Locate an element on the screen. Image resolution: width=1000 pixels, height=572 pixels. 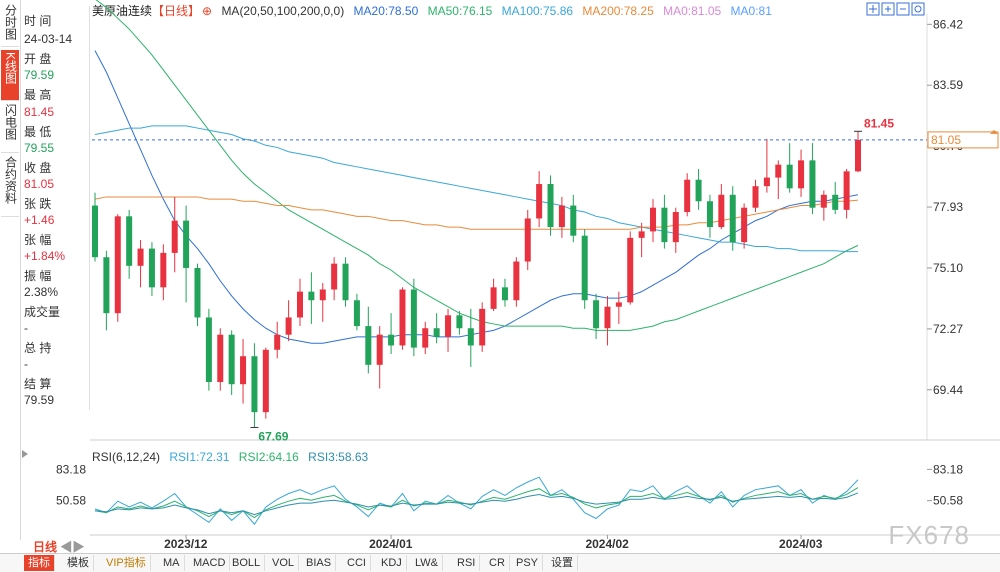
toolbar-icons is located at coordinates (895, 9).